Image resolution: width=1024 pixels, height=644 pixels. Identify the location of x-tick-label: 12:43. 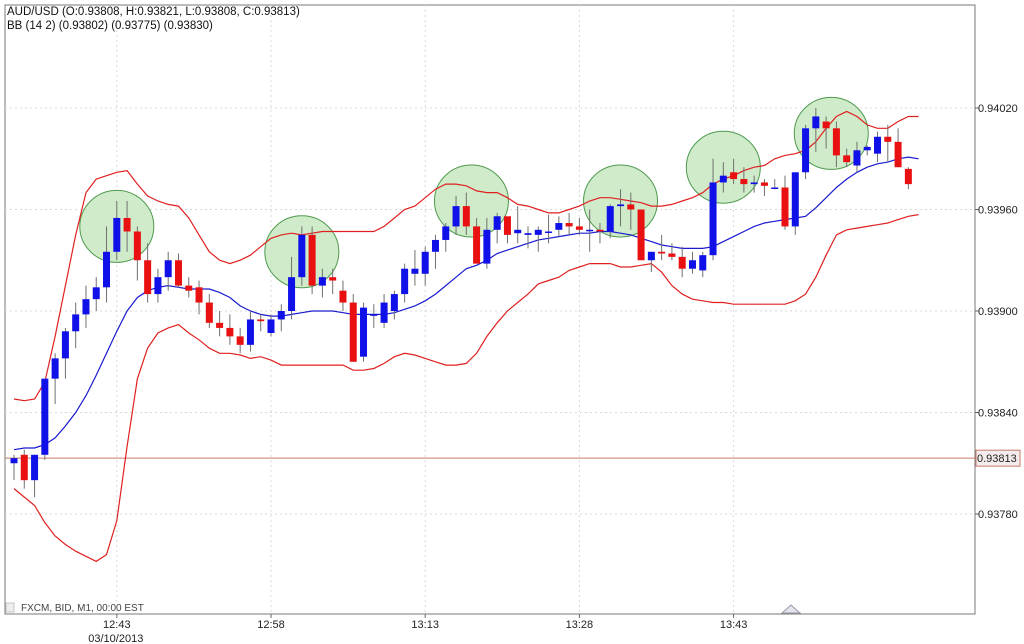
(117, 625).